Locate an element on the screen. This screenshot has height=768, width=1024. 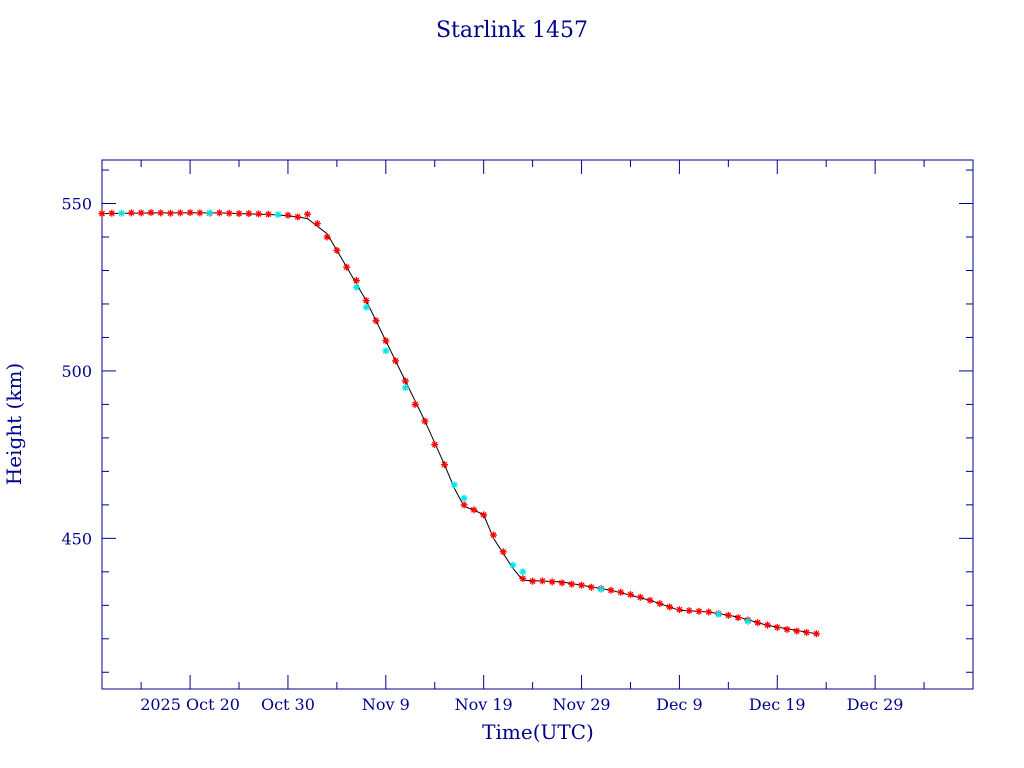
x-tick-label: Nov 9 is located at coordinates (386, 704).